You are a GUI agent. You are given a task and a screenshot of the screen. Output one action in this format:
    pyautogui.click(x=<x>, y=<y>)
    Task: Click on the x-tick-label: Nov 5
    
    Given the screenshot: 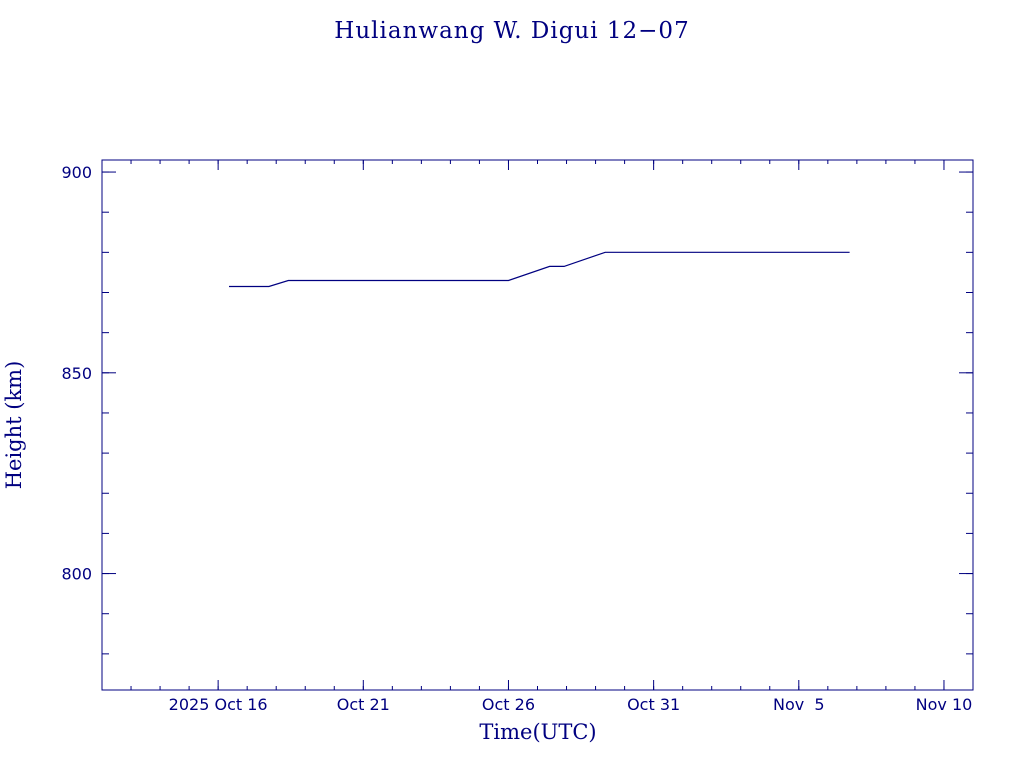 What is the action you would take?
    pyautogui.click(x=799, y=704)
    